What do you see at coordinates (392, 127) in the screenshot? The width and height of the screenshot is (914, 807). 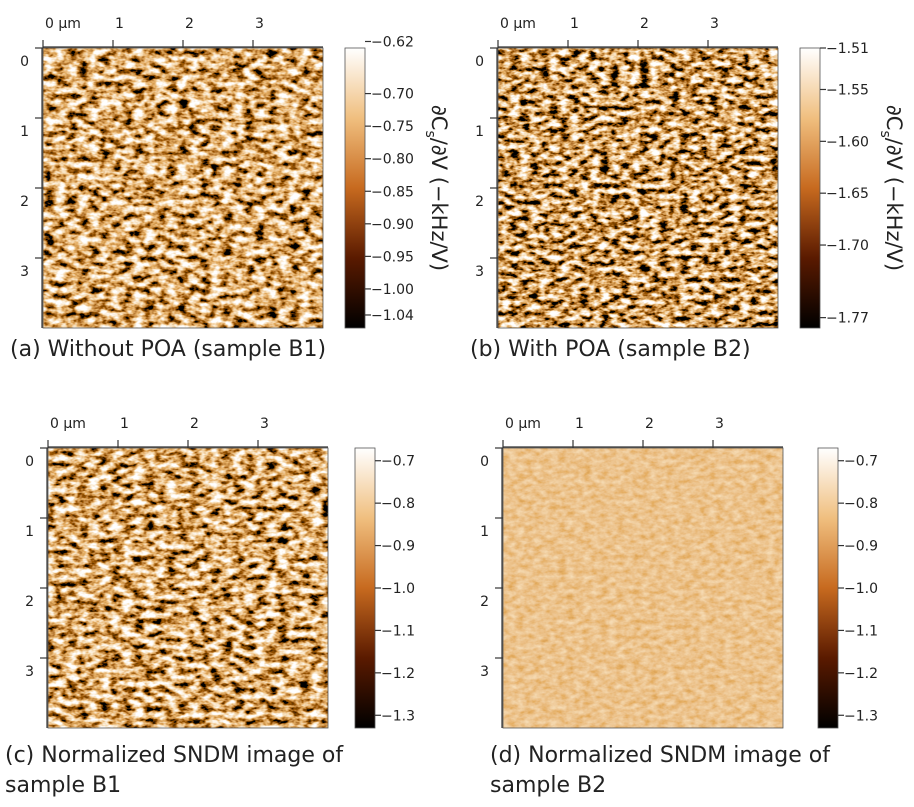 I see `colorbar-tick-label: −0.75` at bounding box center [392, 127].